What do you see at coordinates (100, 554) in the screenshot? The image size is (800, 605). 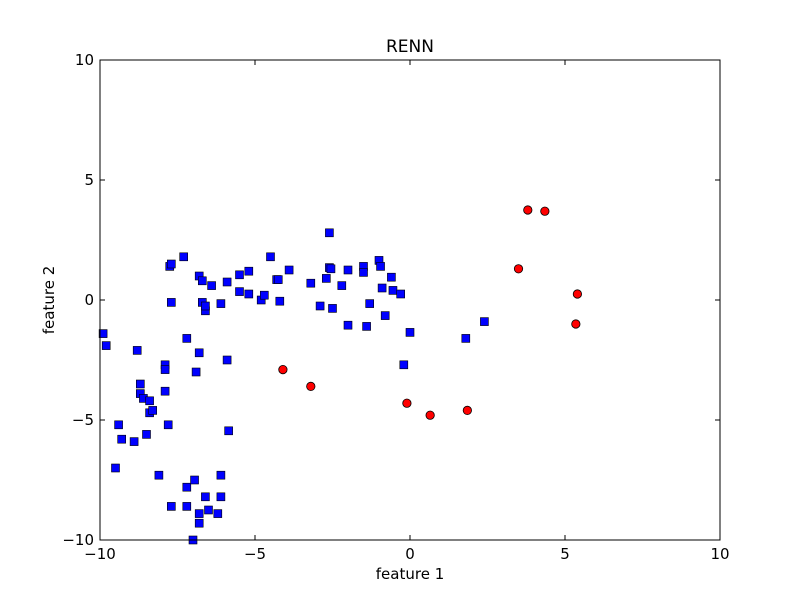 I see `x-tick-label: −10` at bounding box center [100, 554].